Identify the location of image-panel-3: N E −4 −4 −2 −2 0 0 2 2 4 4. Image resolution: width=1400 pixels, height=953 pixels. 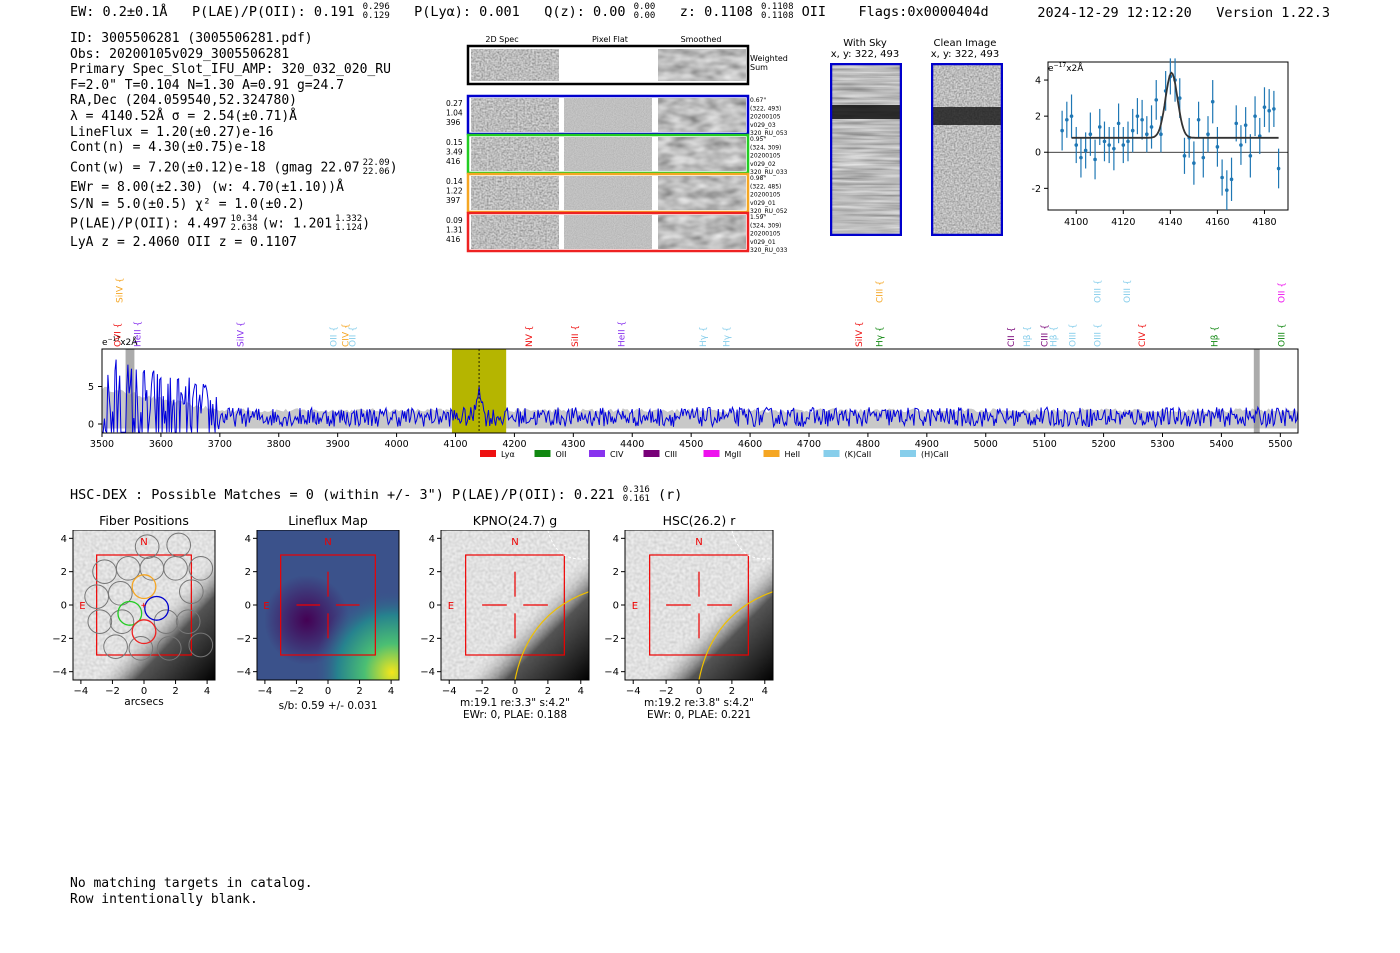
(689, 613).